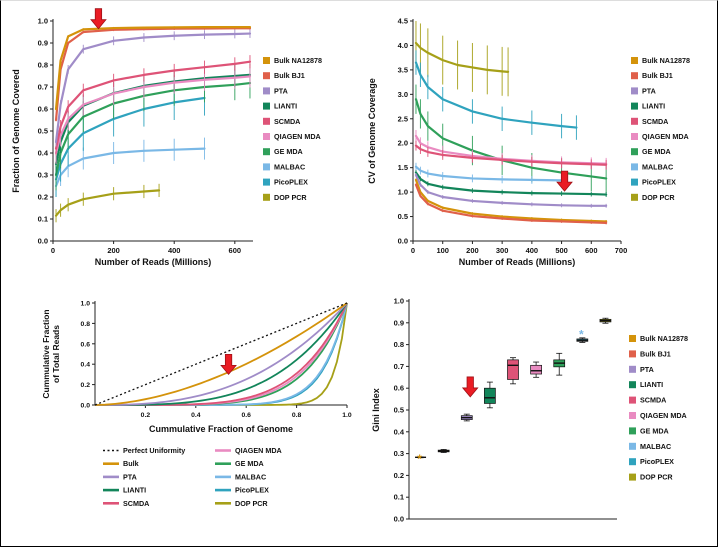 This screenshot has height=547, width=718. What do you see at coordinates (235, 250) in the screenshot?
I see `svg-text: 600` at bounding box center [235, 250].